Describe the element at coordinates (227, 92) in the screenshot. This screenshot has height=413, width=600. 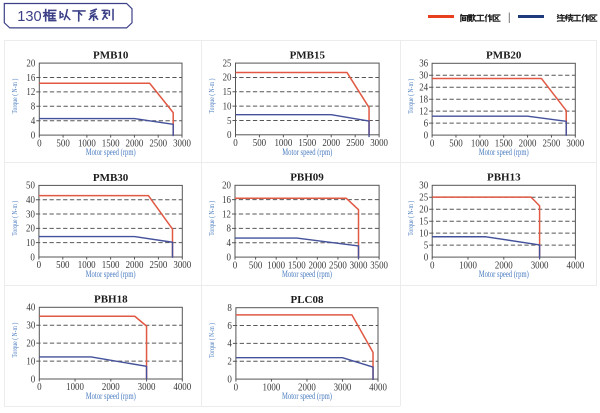
I see `svg-text: 15` at that location.